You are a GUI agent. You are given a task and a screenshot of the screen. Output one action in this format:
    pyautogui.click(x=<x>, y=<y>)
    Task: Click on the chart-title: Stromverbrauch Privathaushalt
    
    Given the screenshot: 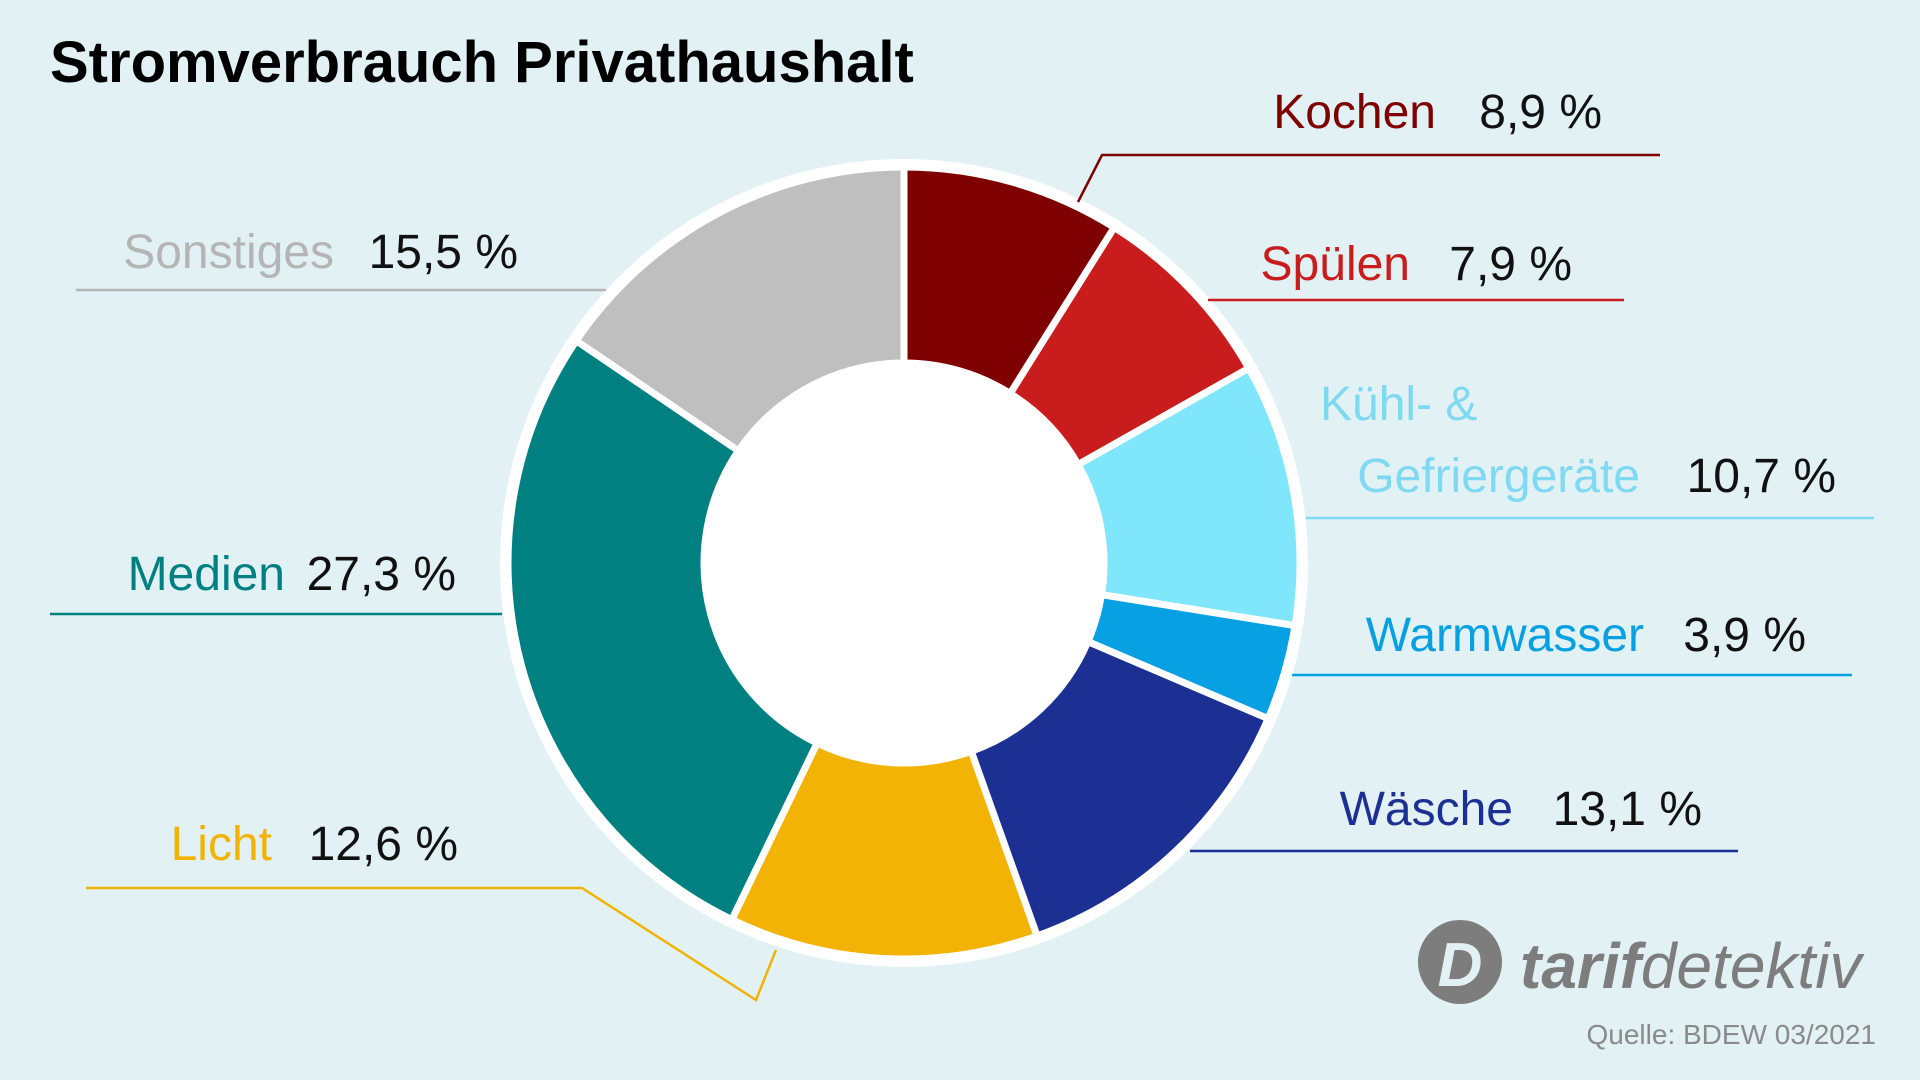 What is the action you would take?
    pyautogui.click(x=482, y=62)
    